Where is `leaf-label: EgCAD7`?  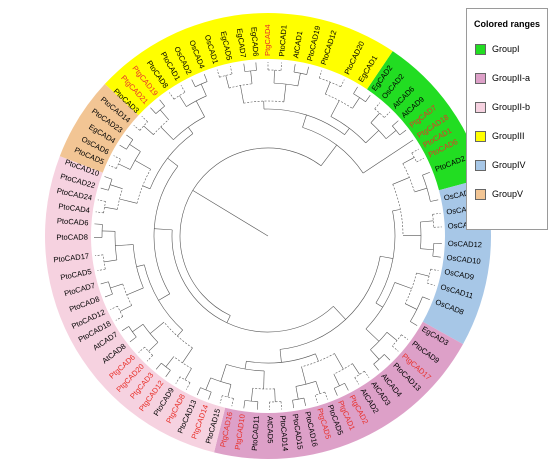
leaf-label: EgCAD7 is located at coordinates (241, 43).